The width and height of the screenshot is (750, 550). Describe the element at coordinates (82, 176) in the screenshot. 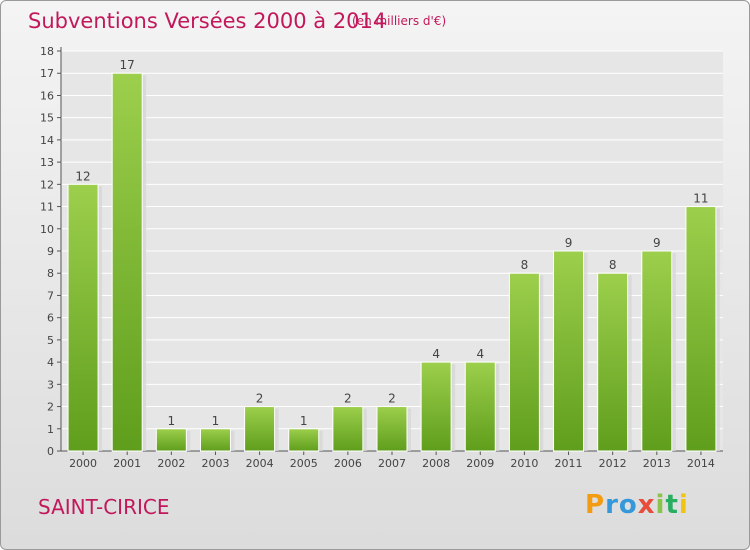

I see `data-label: 12` at that location.